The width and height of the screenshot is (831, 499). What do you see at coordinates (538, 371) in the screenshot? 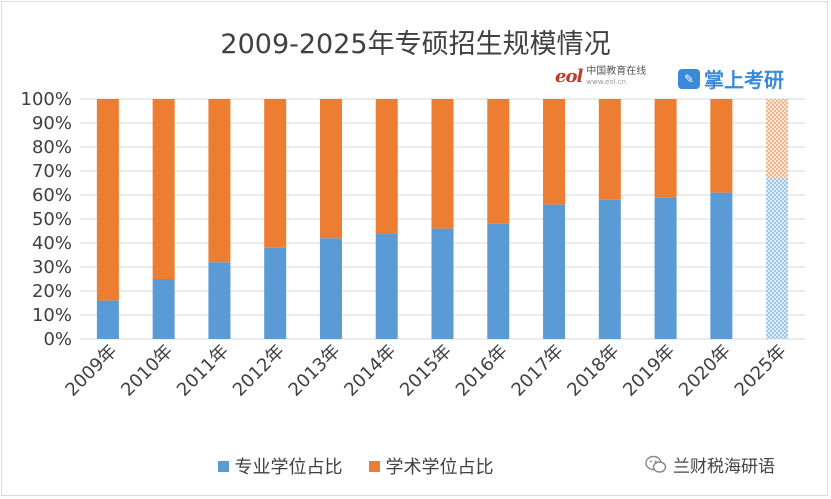
I see `x-tick-label: 2017年` at bounding box center [538, 371].